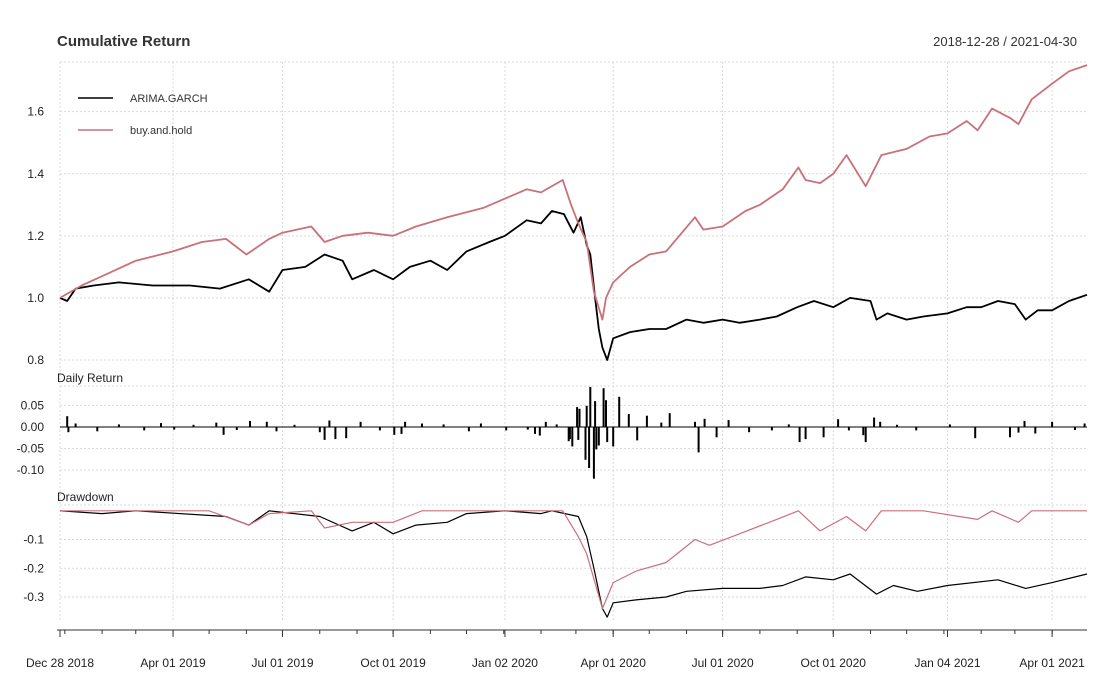  I want to click on daily_return-y-tick-label-1: 0.00, so click(33, 427).